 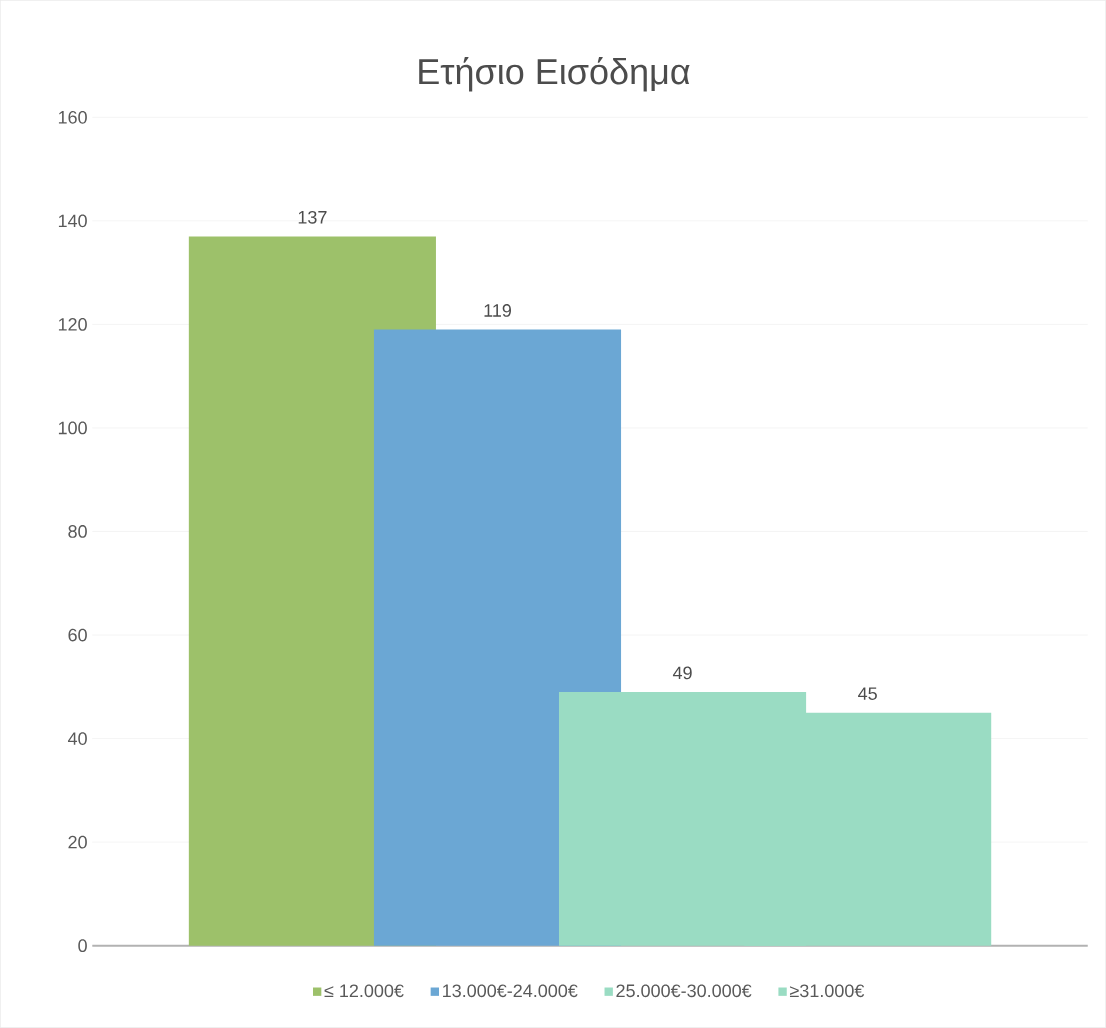 I want to click on legend-label: ≥31.000€, so click(x=827, y=991).